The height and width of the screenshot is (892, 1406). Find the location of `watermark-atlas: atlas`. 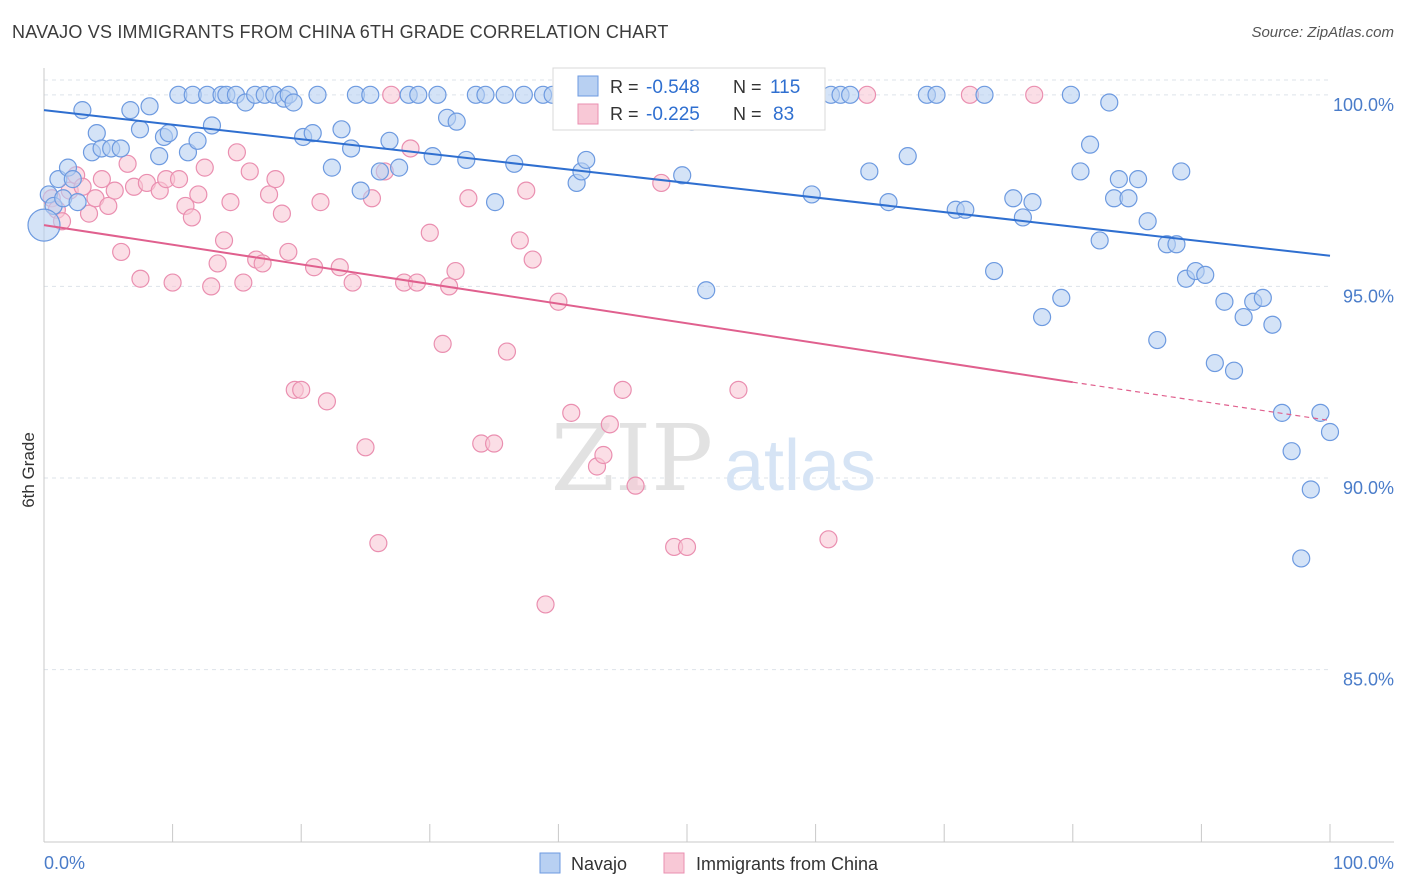

watermark-atlas: atlas is located at coordinates (800, 466).